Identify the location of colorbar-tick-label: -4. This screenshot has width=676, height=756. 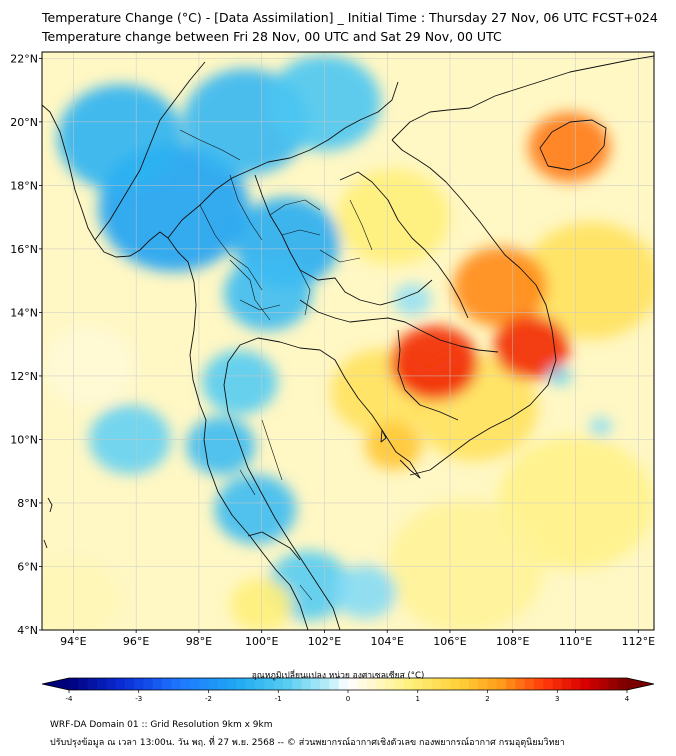
(70, 699).